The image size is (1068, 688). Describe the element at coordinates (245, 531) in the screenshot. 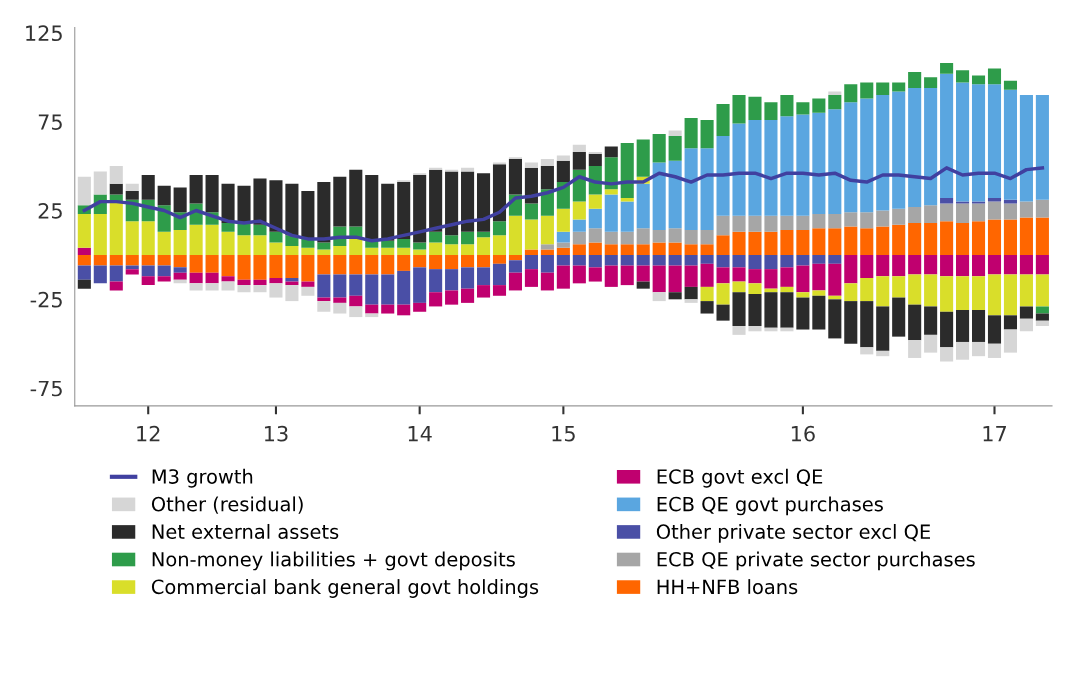

I see `legend-label: Net external assets` at that location.